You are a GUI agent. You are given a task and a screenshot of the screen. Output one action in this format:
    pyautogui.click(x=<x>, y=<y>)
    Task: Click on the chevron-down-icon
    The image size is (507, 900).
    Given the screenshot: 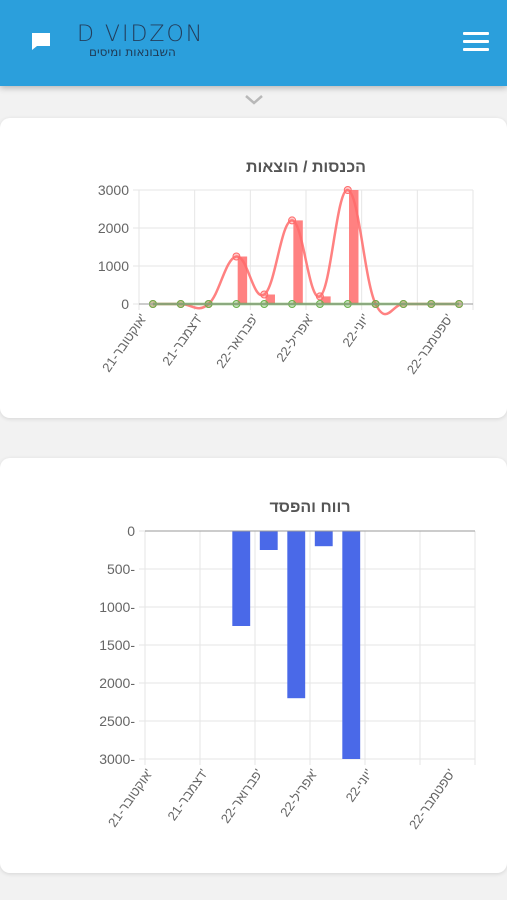 What is the action you would take?
    pyautogui.click(x=254, y=100)
    